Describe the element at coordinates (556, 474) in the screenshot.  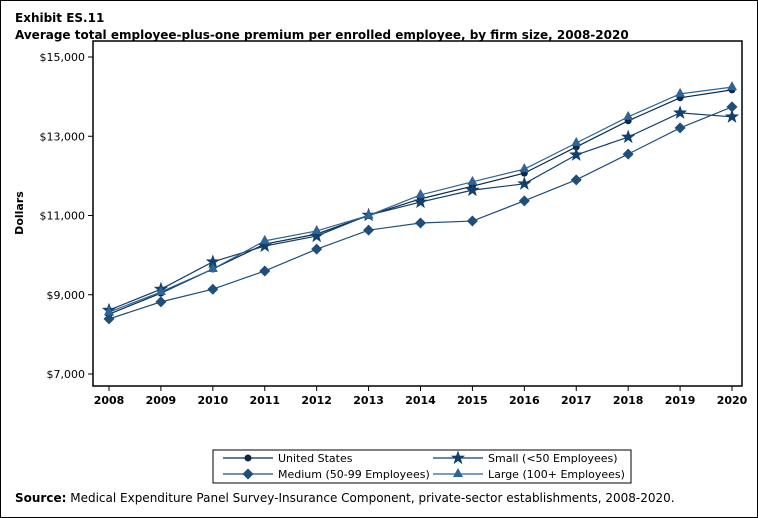
I see `legend-label: Large (100+ Employees)` at that location.